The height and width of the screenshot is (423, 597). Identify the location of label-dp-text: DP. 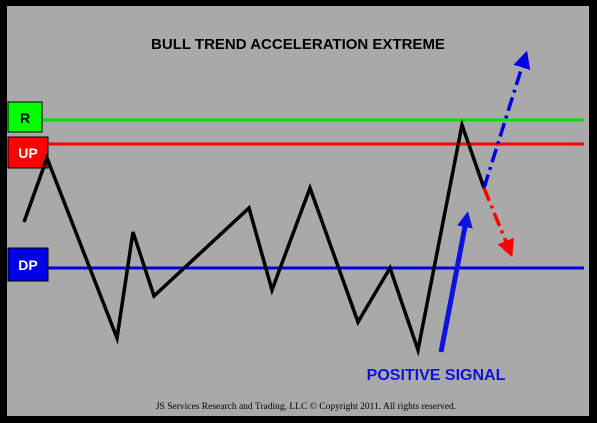
(27, 265).